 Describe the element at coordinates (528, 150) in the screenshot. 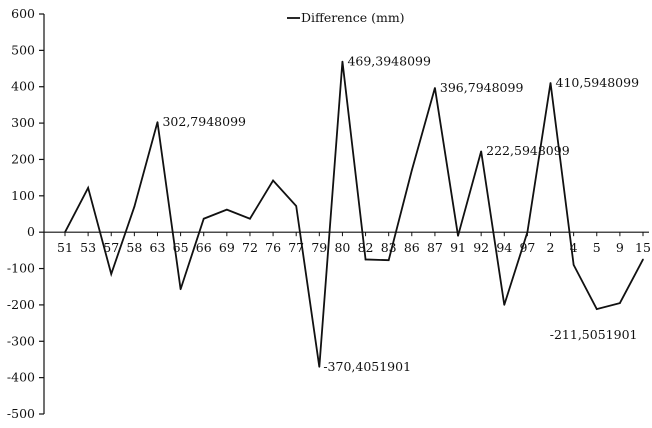

I see `data-label: 222,5948099` at that location.